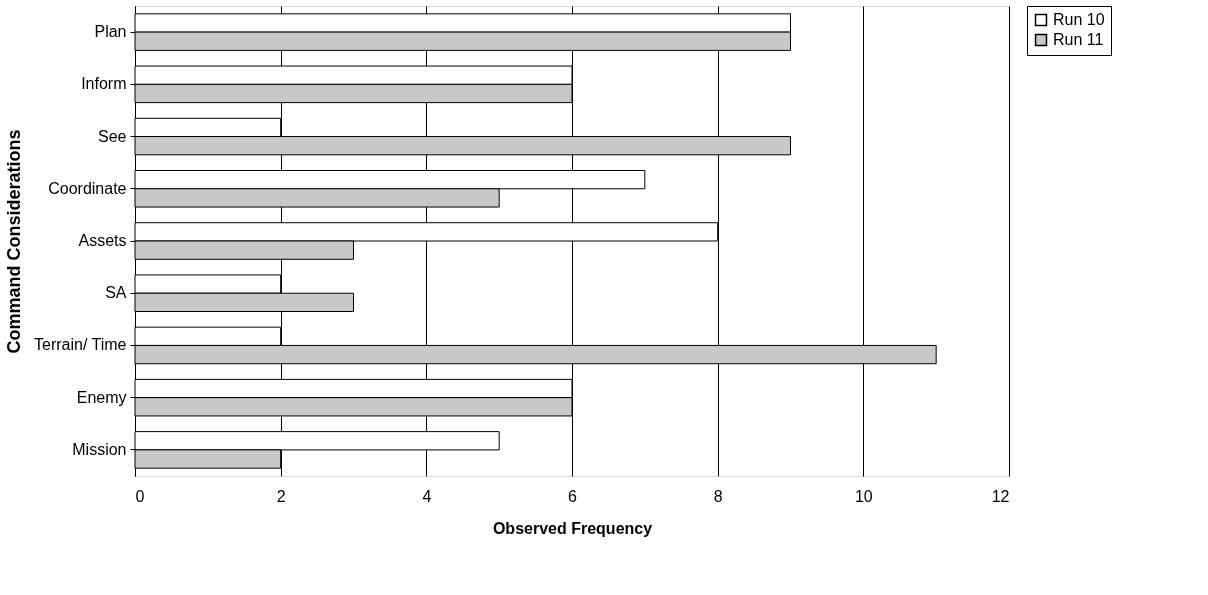 This screenshot has width=1208, height=595. I want to click on legend-label: Run 11, so click(1078, 39).